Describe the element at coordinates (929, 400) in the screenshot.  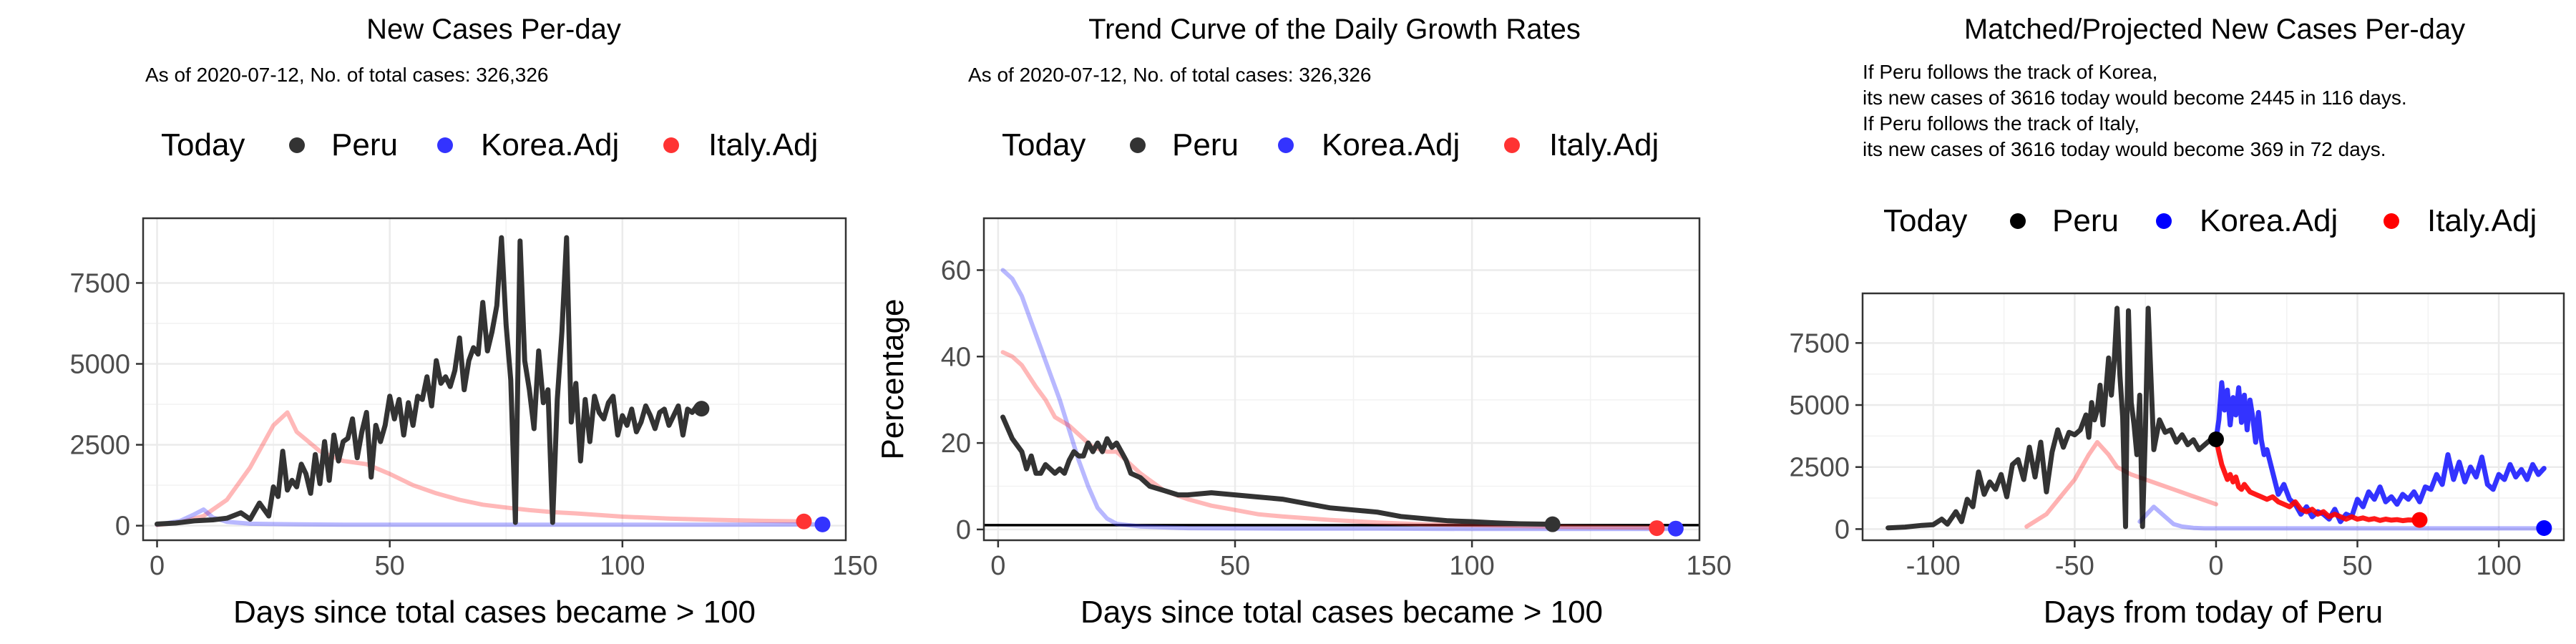
I see `y-axis: 0 20 40 60 Percentage` at that location.